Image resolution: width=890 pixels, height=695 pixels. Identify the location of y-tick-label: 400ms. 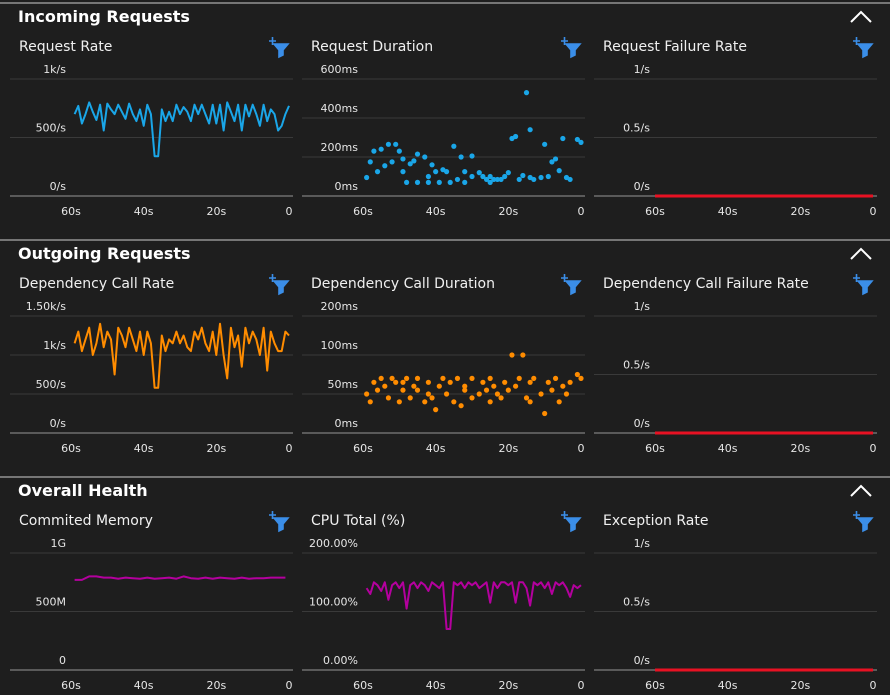
(340, 108).